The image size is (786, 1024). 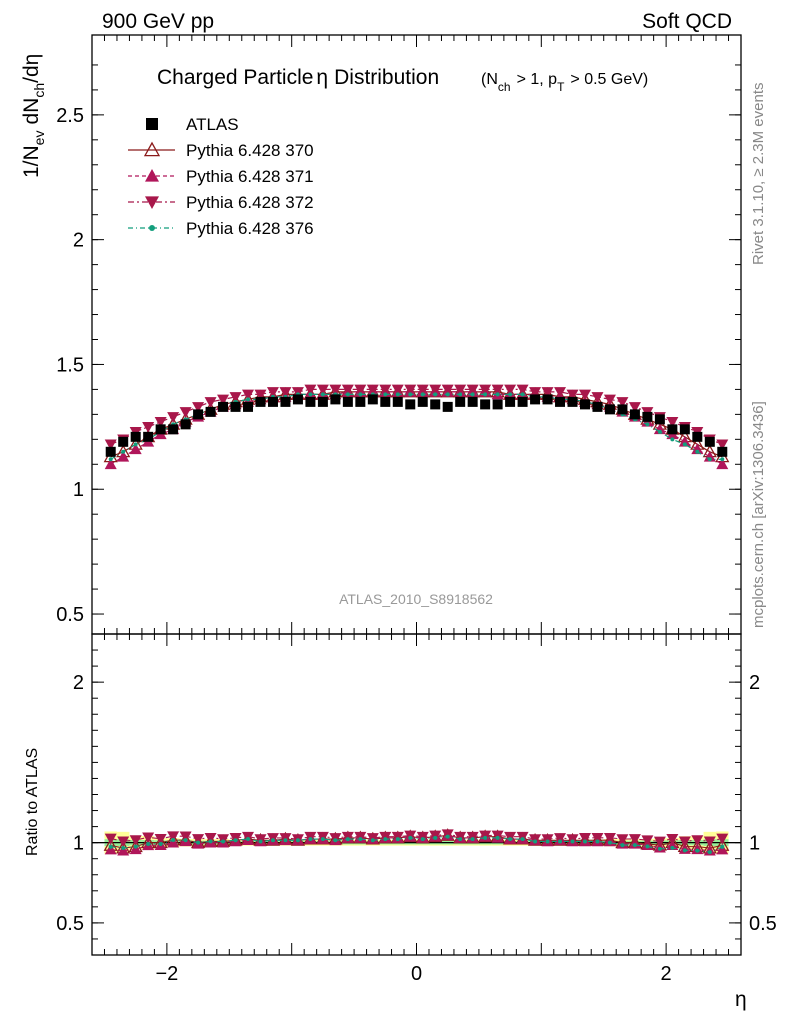 I want to click on legend-marker, so click(x=152, y=149).